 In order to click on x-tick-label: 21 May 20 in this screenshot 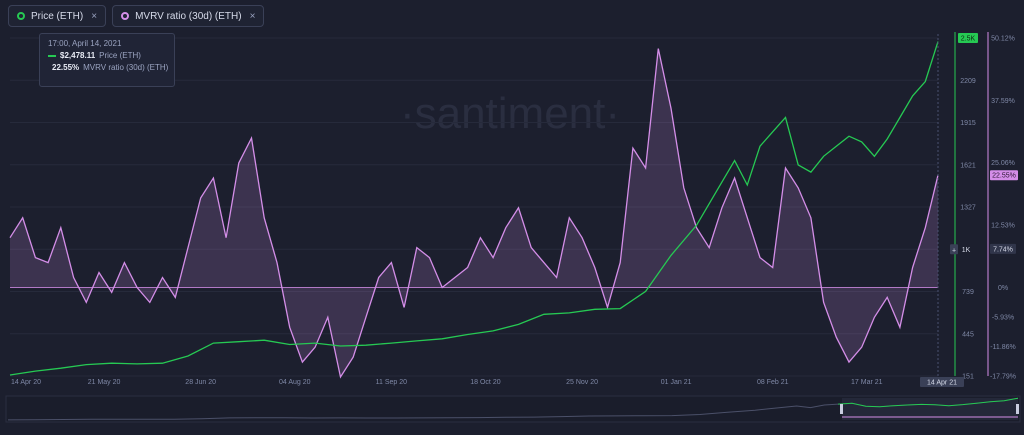, I will do `click(104, 382)`.